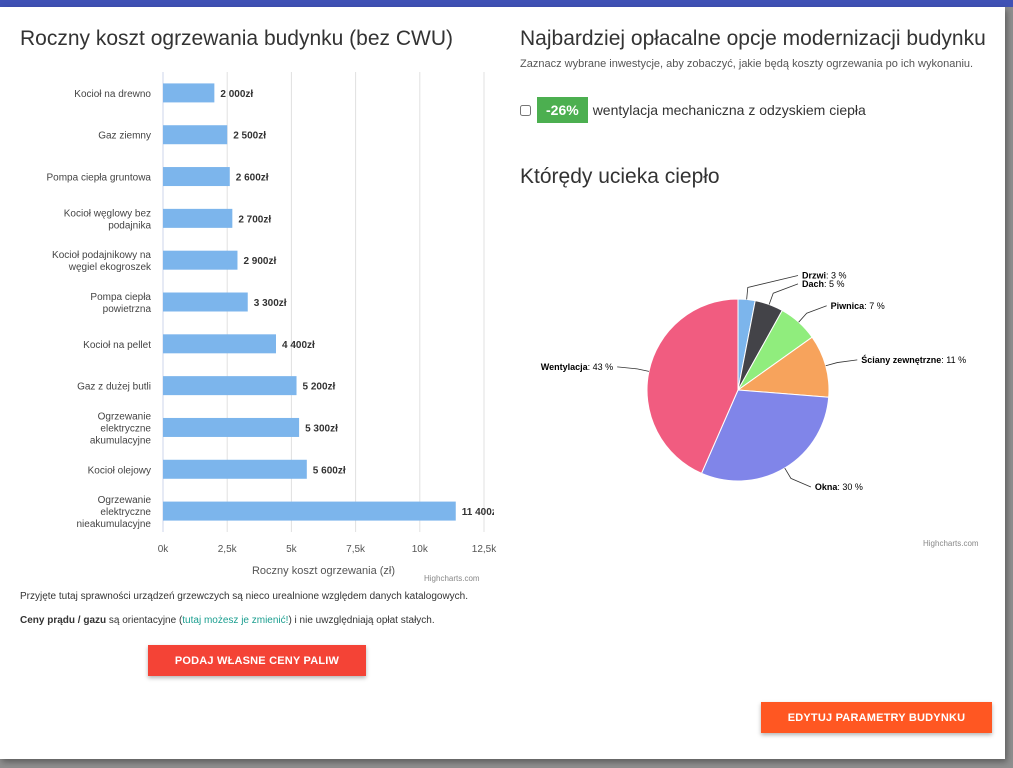  I want to click on category-label: Gaz ziemny, so click(124, 136).